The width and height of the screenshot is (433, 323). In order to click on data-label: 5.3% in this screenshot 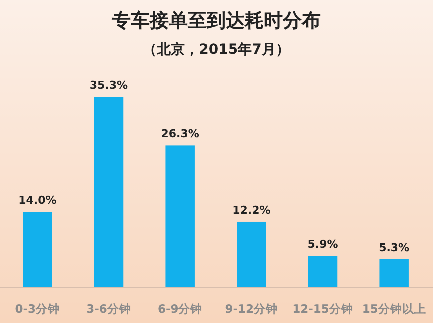, I will do `click(394, 247)`.